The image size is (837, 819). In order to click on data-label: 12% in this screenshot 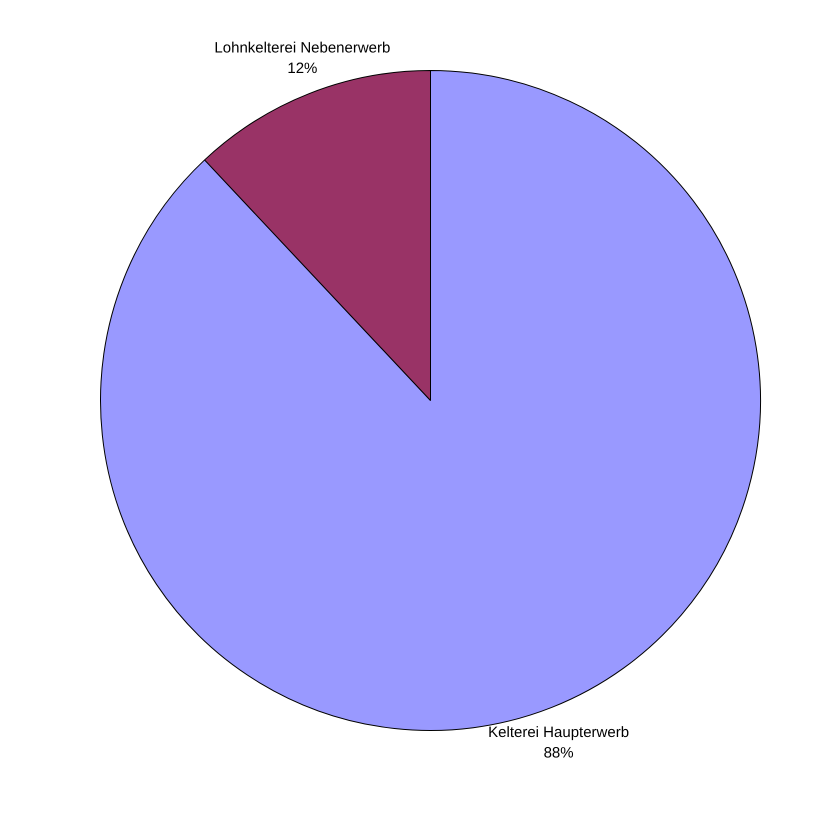, I will do `click(302, 68)`.